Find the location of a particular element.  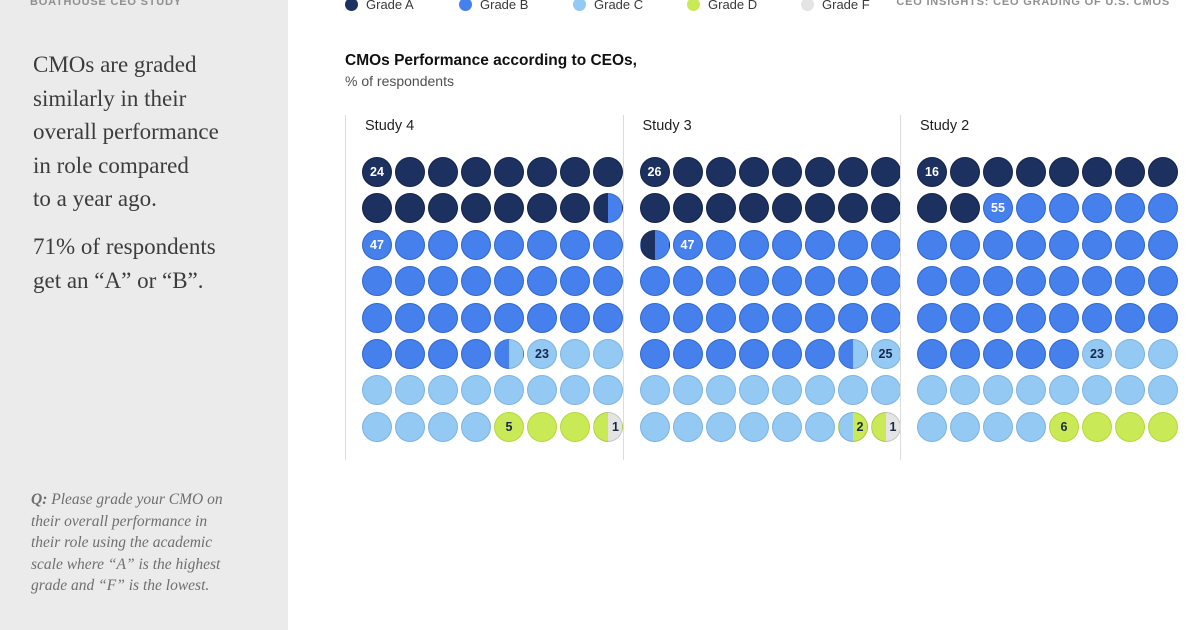

waffle-dot-a: 16 is located at coordinates (932, 172).